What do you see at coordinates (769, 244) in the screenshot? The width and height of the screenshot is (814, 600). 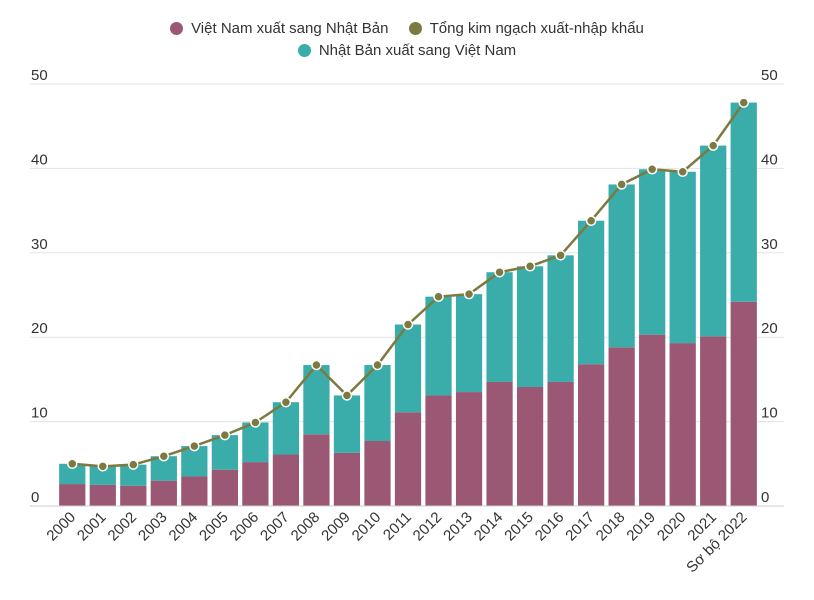 I see `y-tick-label-right: 30` at bounding box center [769, 244].